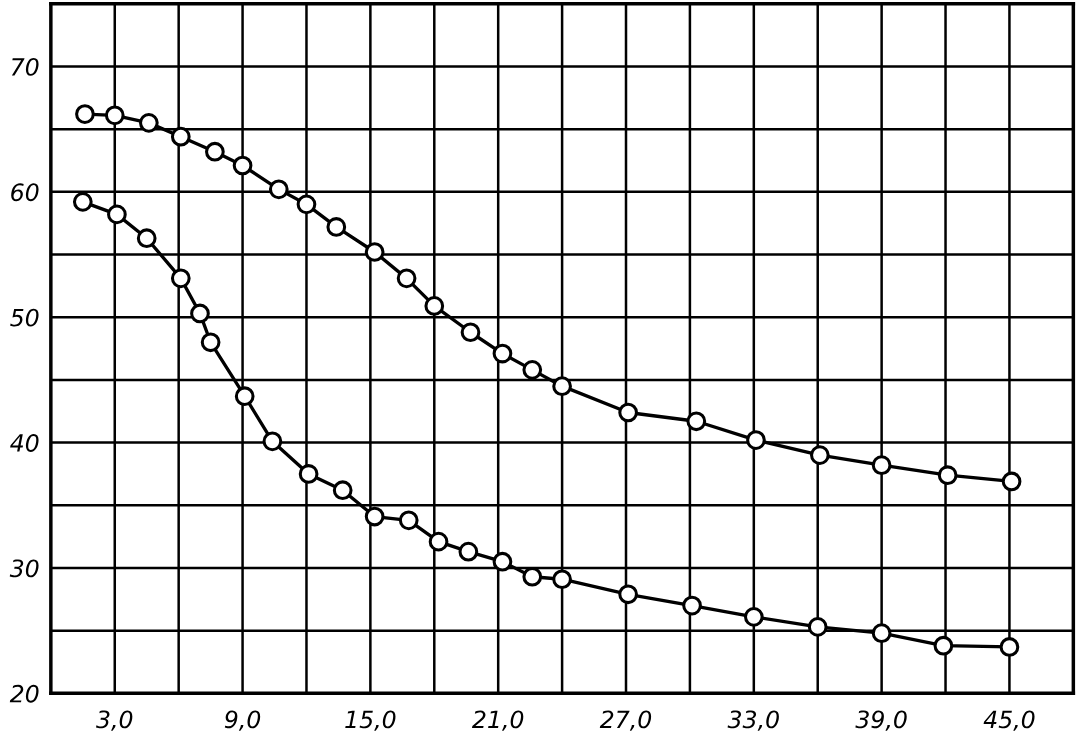 The width and height of the screenshot is (1082, 752). Describe the element at coordinates (498, 720) in the screenshot. I see `x-tick-label: 21,0` at that location.